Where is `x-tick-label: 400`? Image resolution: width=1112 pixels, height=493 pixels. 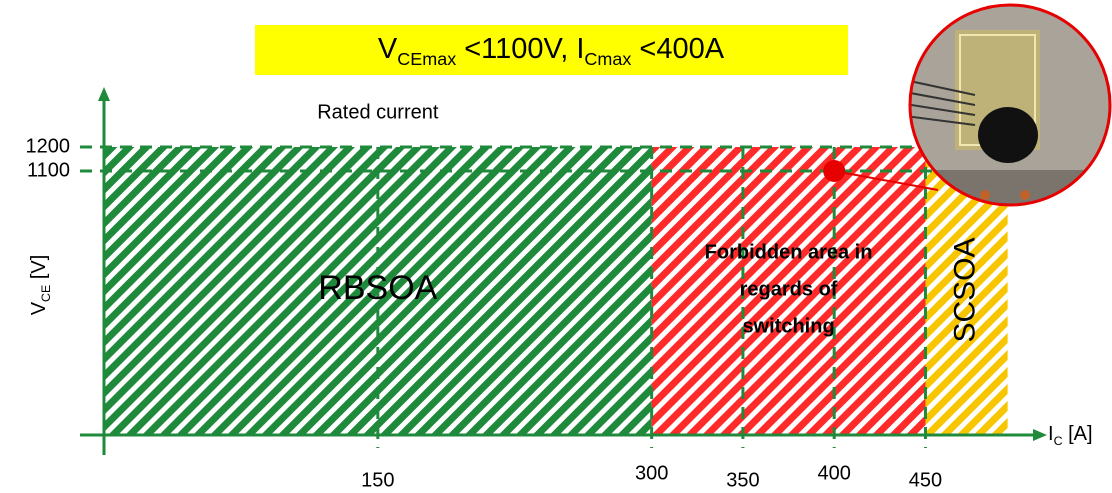 x-tick-label: 400 is located at coordinates (834, 473).